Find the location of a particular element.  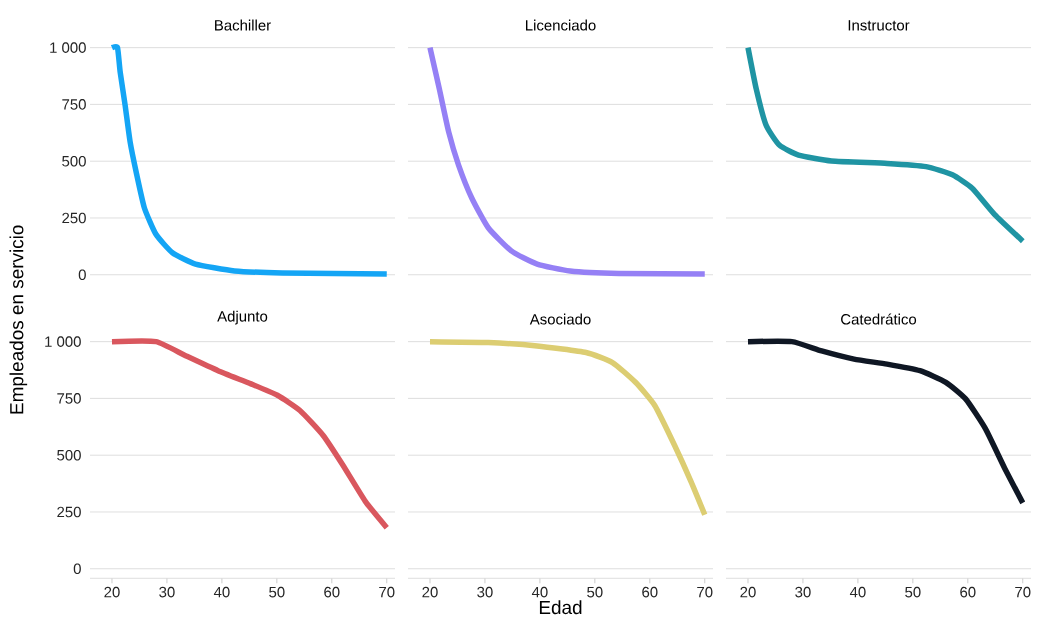

x-axis-title: Edad is located at coordinates (560, 607).